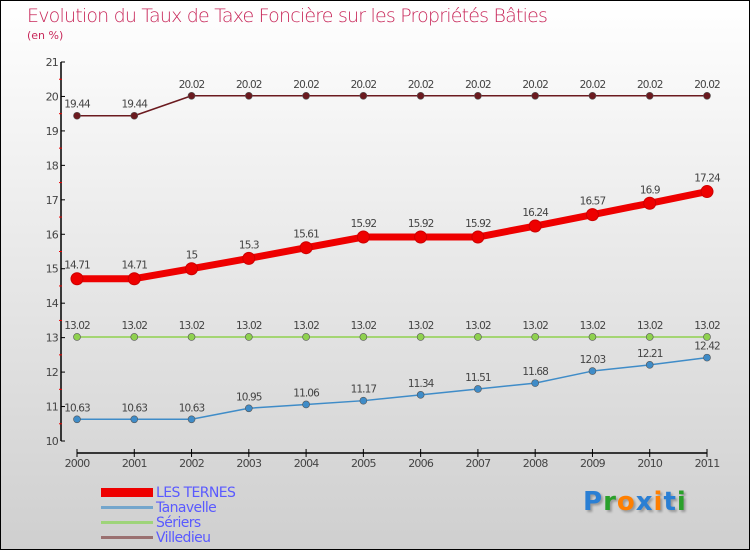 This screenshot has width=750, height=550. Describe the element at coordinates (249, 397) in the screenshot. I see `data-label: 10.95` at that location.